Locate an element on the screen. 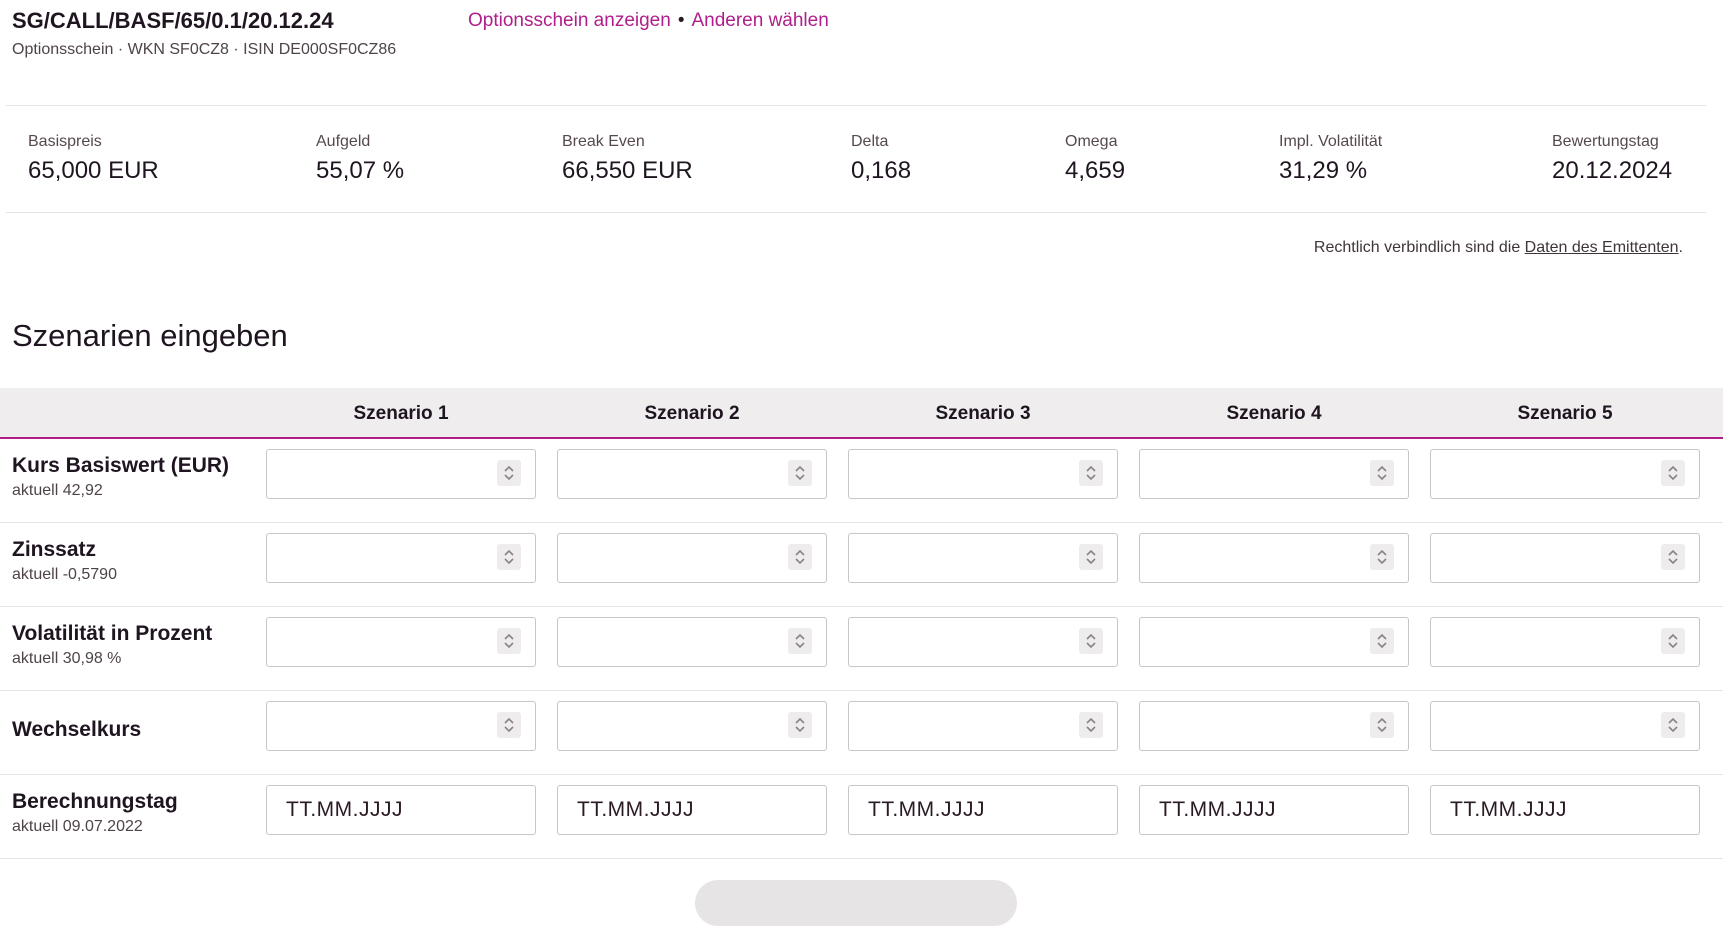 This screenshot has height=926, width=1723. choose-other-link: Anderen wählen is located at coordinates (760, 20).